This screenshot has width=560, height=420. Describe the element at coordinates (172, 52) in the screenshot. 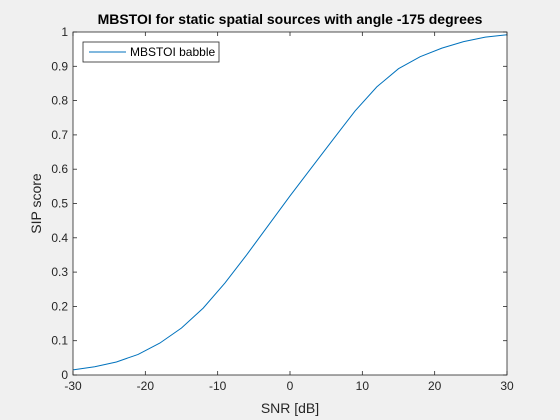

I see `legend-entry-label: MBSTOI babble` at that location.